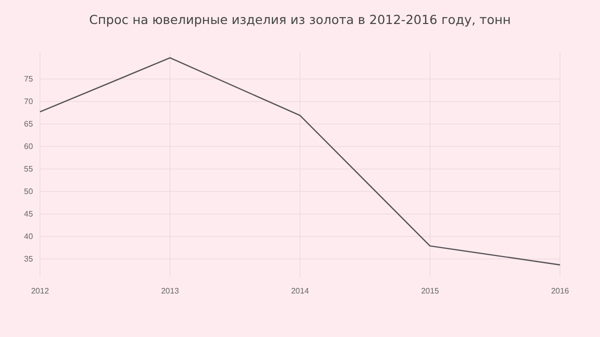 This screenshot has width=600, height=337. Describe the element at coordinates (29, 191) in the screenshot. I see `y-tick-label: 50` at that location.